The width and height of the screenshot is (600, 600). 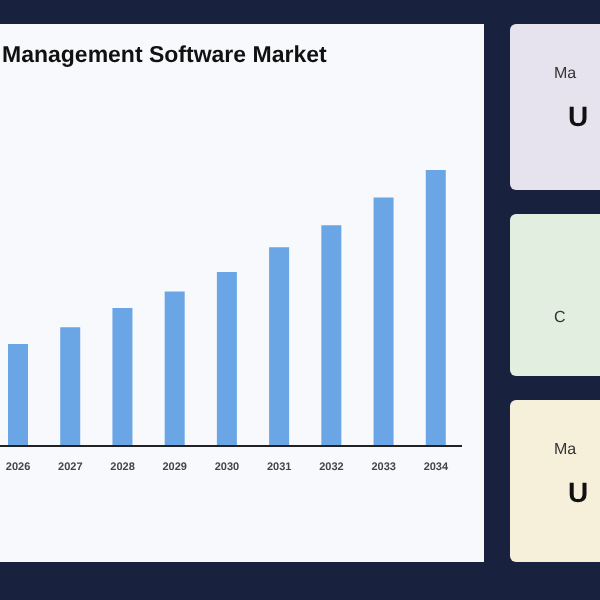 I want to click on info-card: C, so click(x=555, y=295).